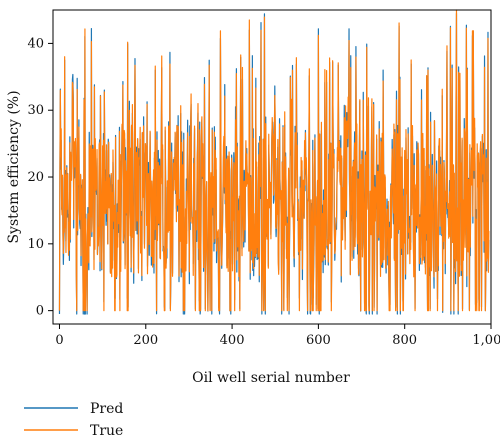 Image resolution: width=500 pixels, height=436 pixels. Describe the element at coordinates (14, 166) in the screenshot. I see `y-axis-label: System efficiency (%)` at that location.